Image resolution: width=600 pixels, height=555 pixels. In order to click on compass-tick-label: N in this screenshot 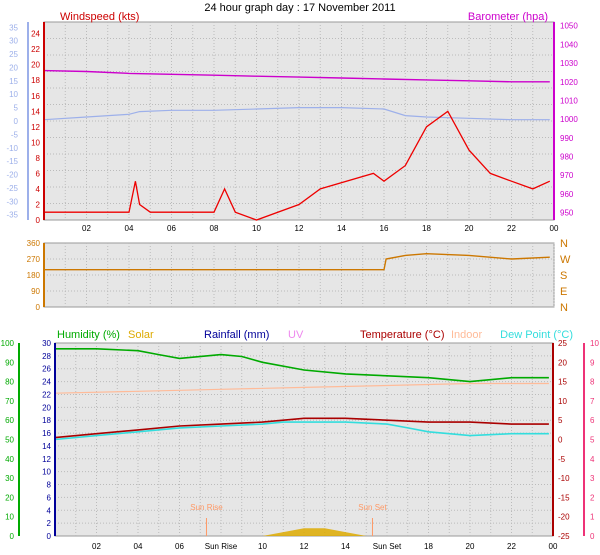, I will do `click(564, 308)`.